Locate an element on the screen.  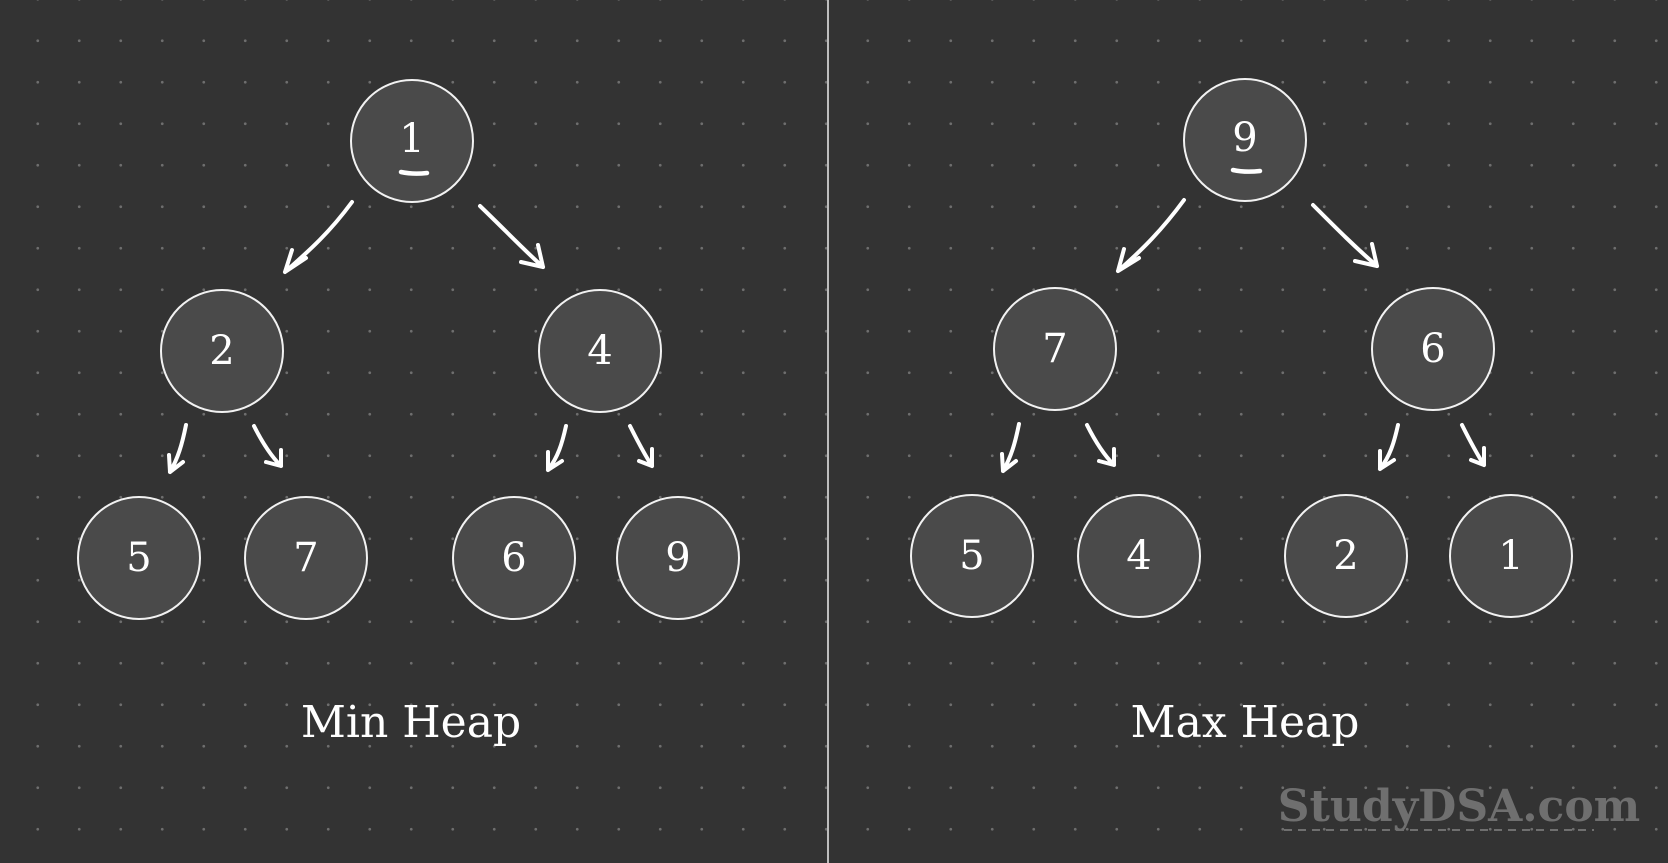
min-heap-node-level1-left: 2 is located at coordinates (222, 351).